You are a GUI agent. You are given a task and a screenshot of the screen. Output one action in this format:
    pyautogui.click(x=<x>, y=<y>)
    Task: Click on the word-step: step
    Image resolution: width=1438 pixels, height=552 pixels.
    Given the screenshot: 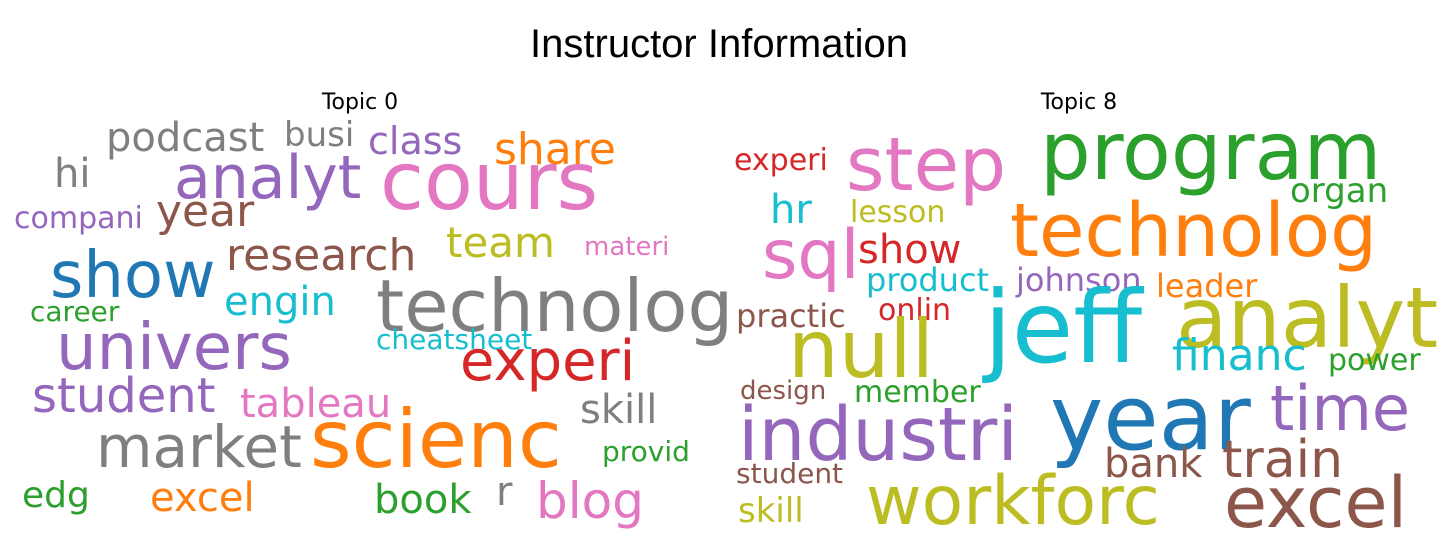 What is the action you would take?
    pyautogui.click(x=926, y=165)
    